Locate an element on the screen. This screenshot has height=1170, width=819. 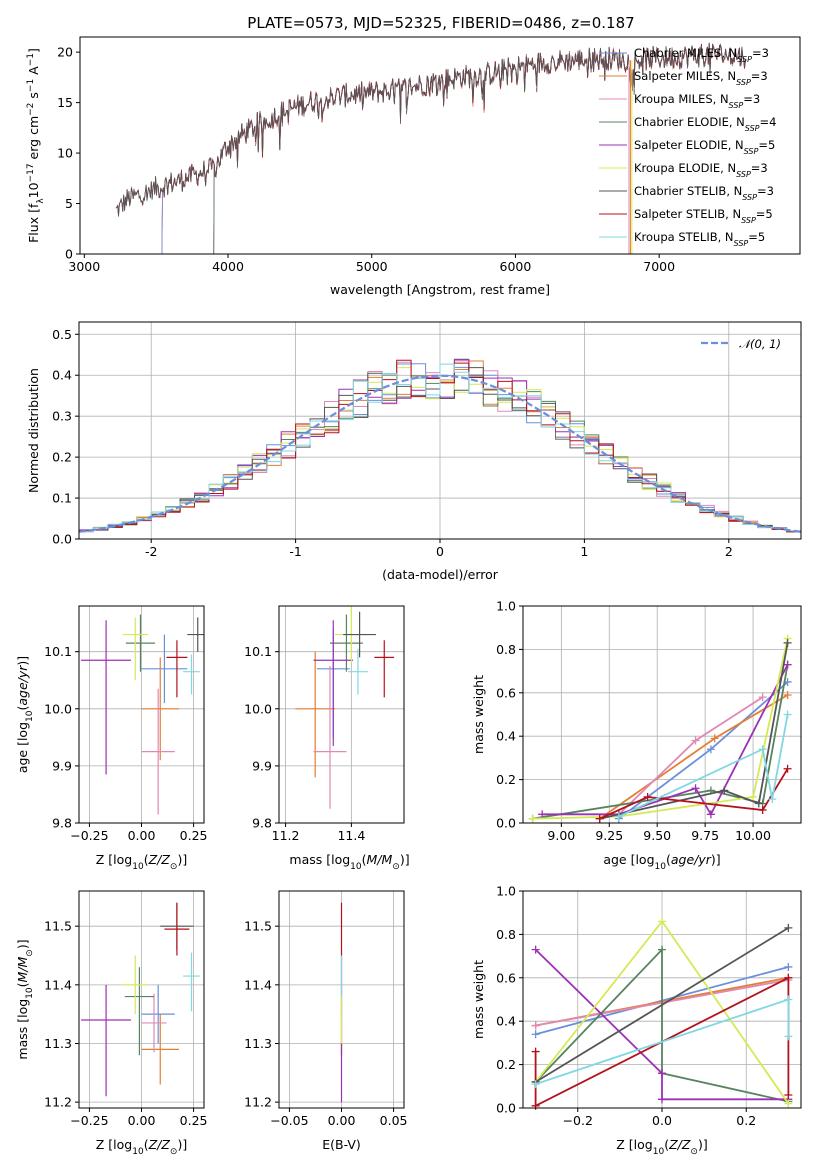
plot-area-mass_vs_Z is located at coordinates (140, 999).